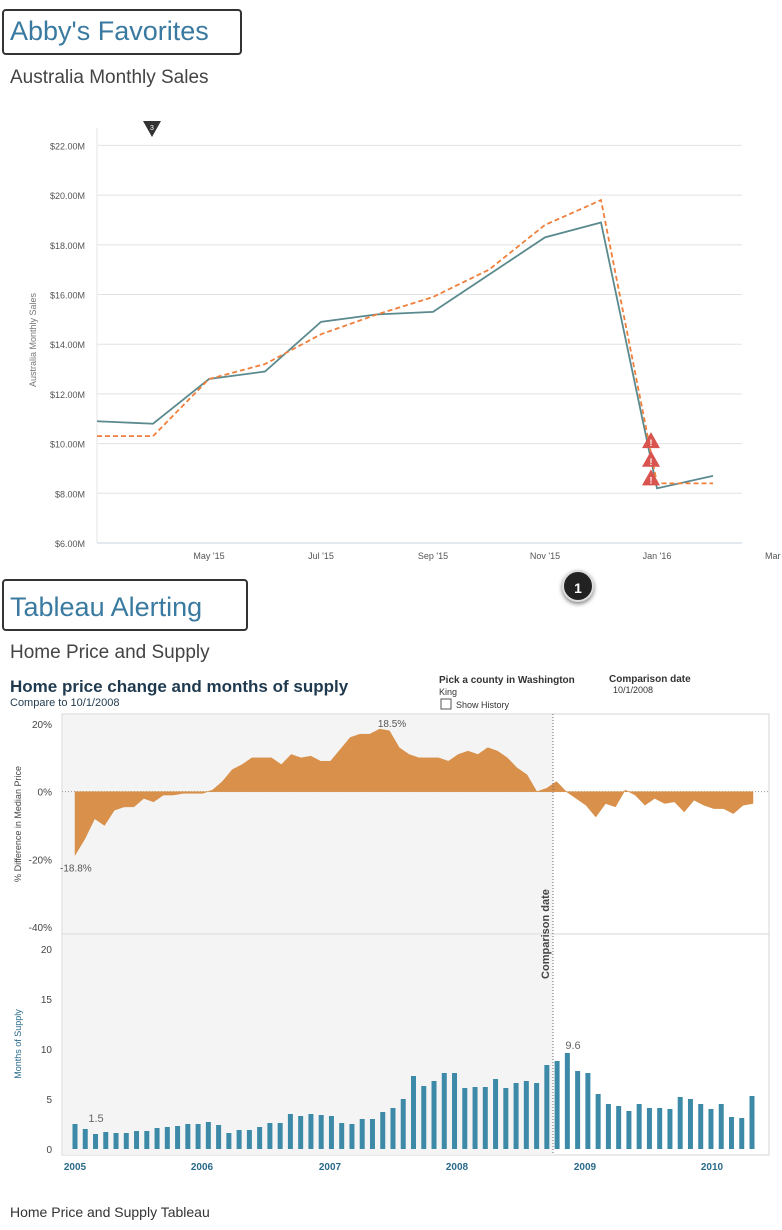 This screenshot has height=1230, width=782. I want to click on price-y-tick: -20%, so click(40, 860).